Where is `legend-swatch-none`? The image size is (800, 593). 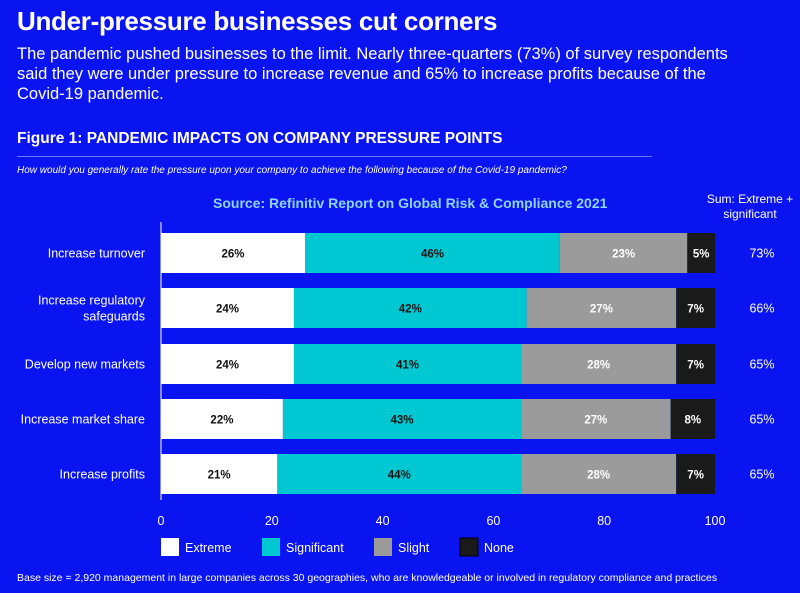 legend-swatch-none is located at coordinates (469, 547).